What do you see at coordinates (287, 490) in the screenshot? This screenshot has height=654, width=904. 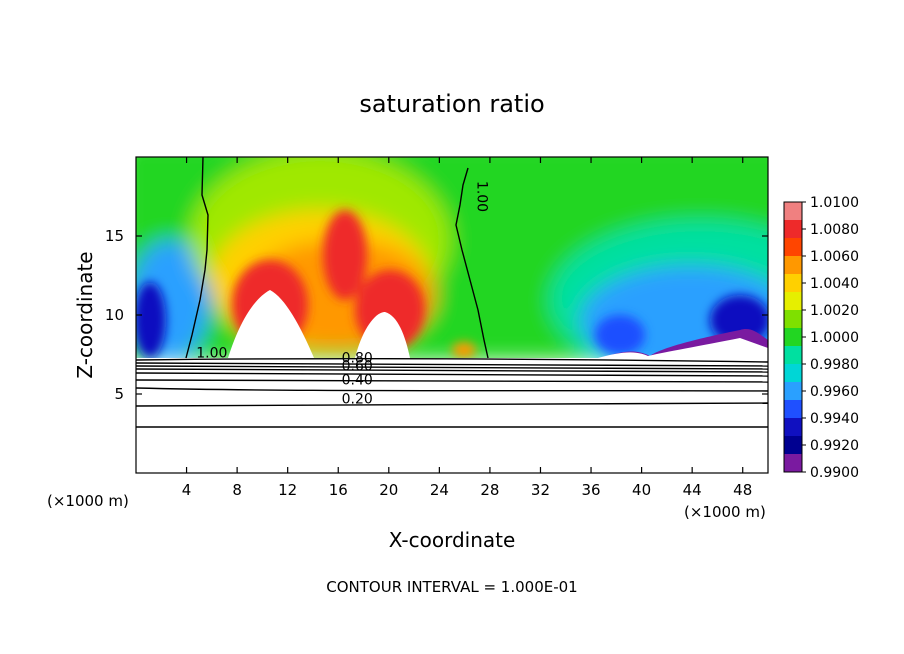 I see `x-tick-label: 12` at bounding box center [287, 490].